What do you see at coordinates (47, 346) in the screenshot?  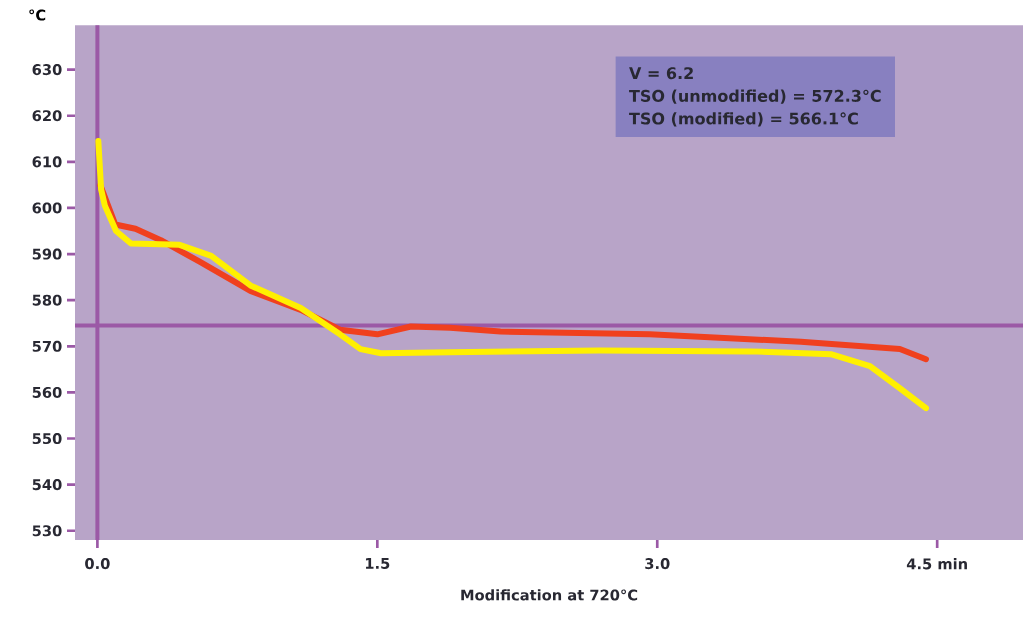 I see `y-tick-label: 570` at bounding box center [47, 346].